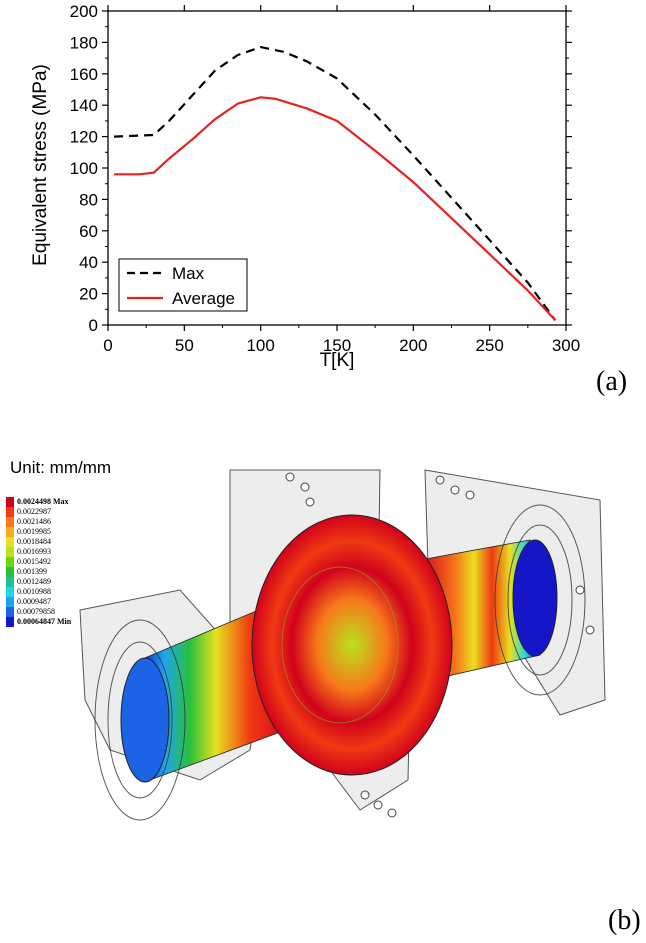 The width and height of the screenshot is (646, 943). What do you see at coordinates (88, 294) in the screenshot?
I see `y-tick-label: 20` at bounding box center [88, 294].